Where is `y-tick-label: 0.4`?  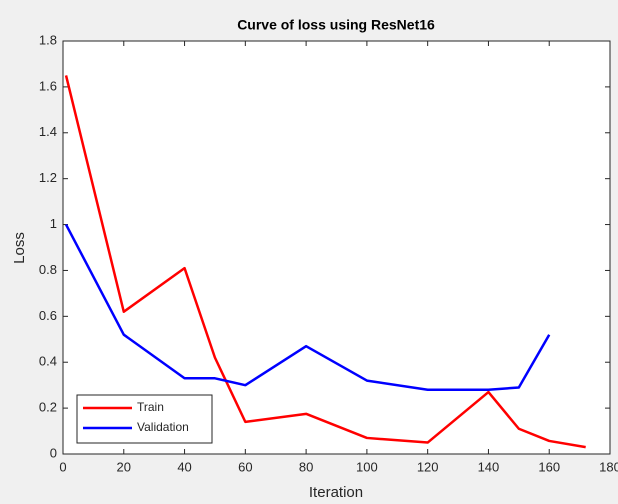 y-tick-label: 0.4 is located at coordinates (48, 361).